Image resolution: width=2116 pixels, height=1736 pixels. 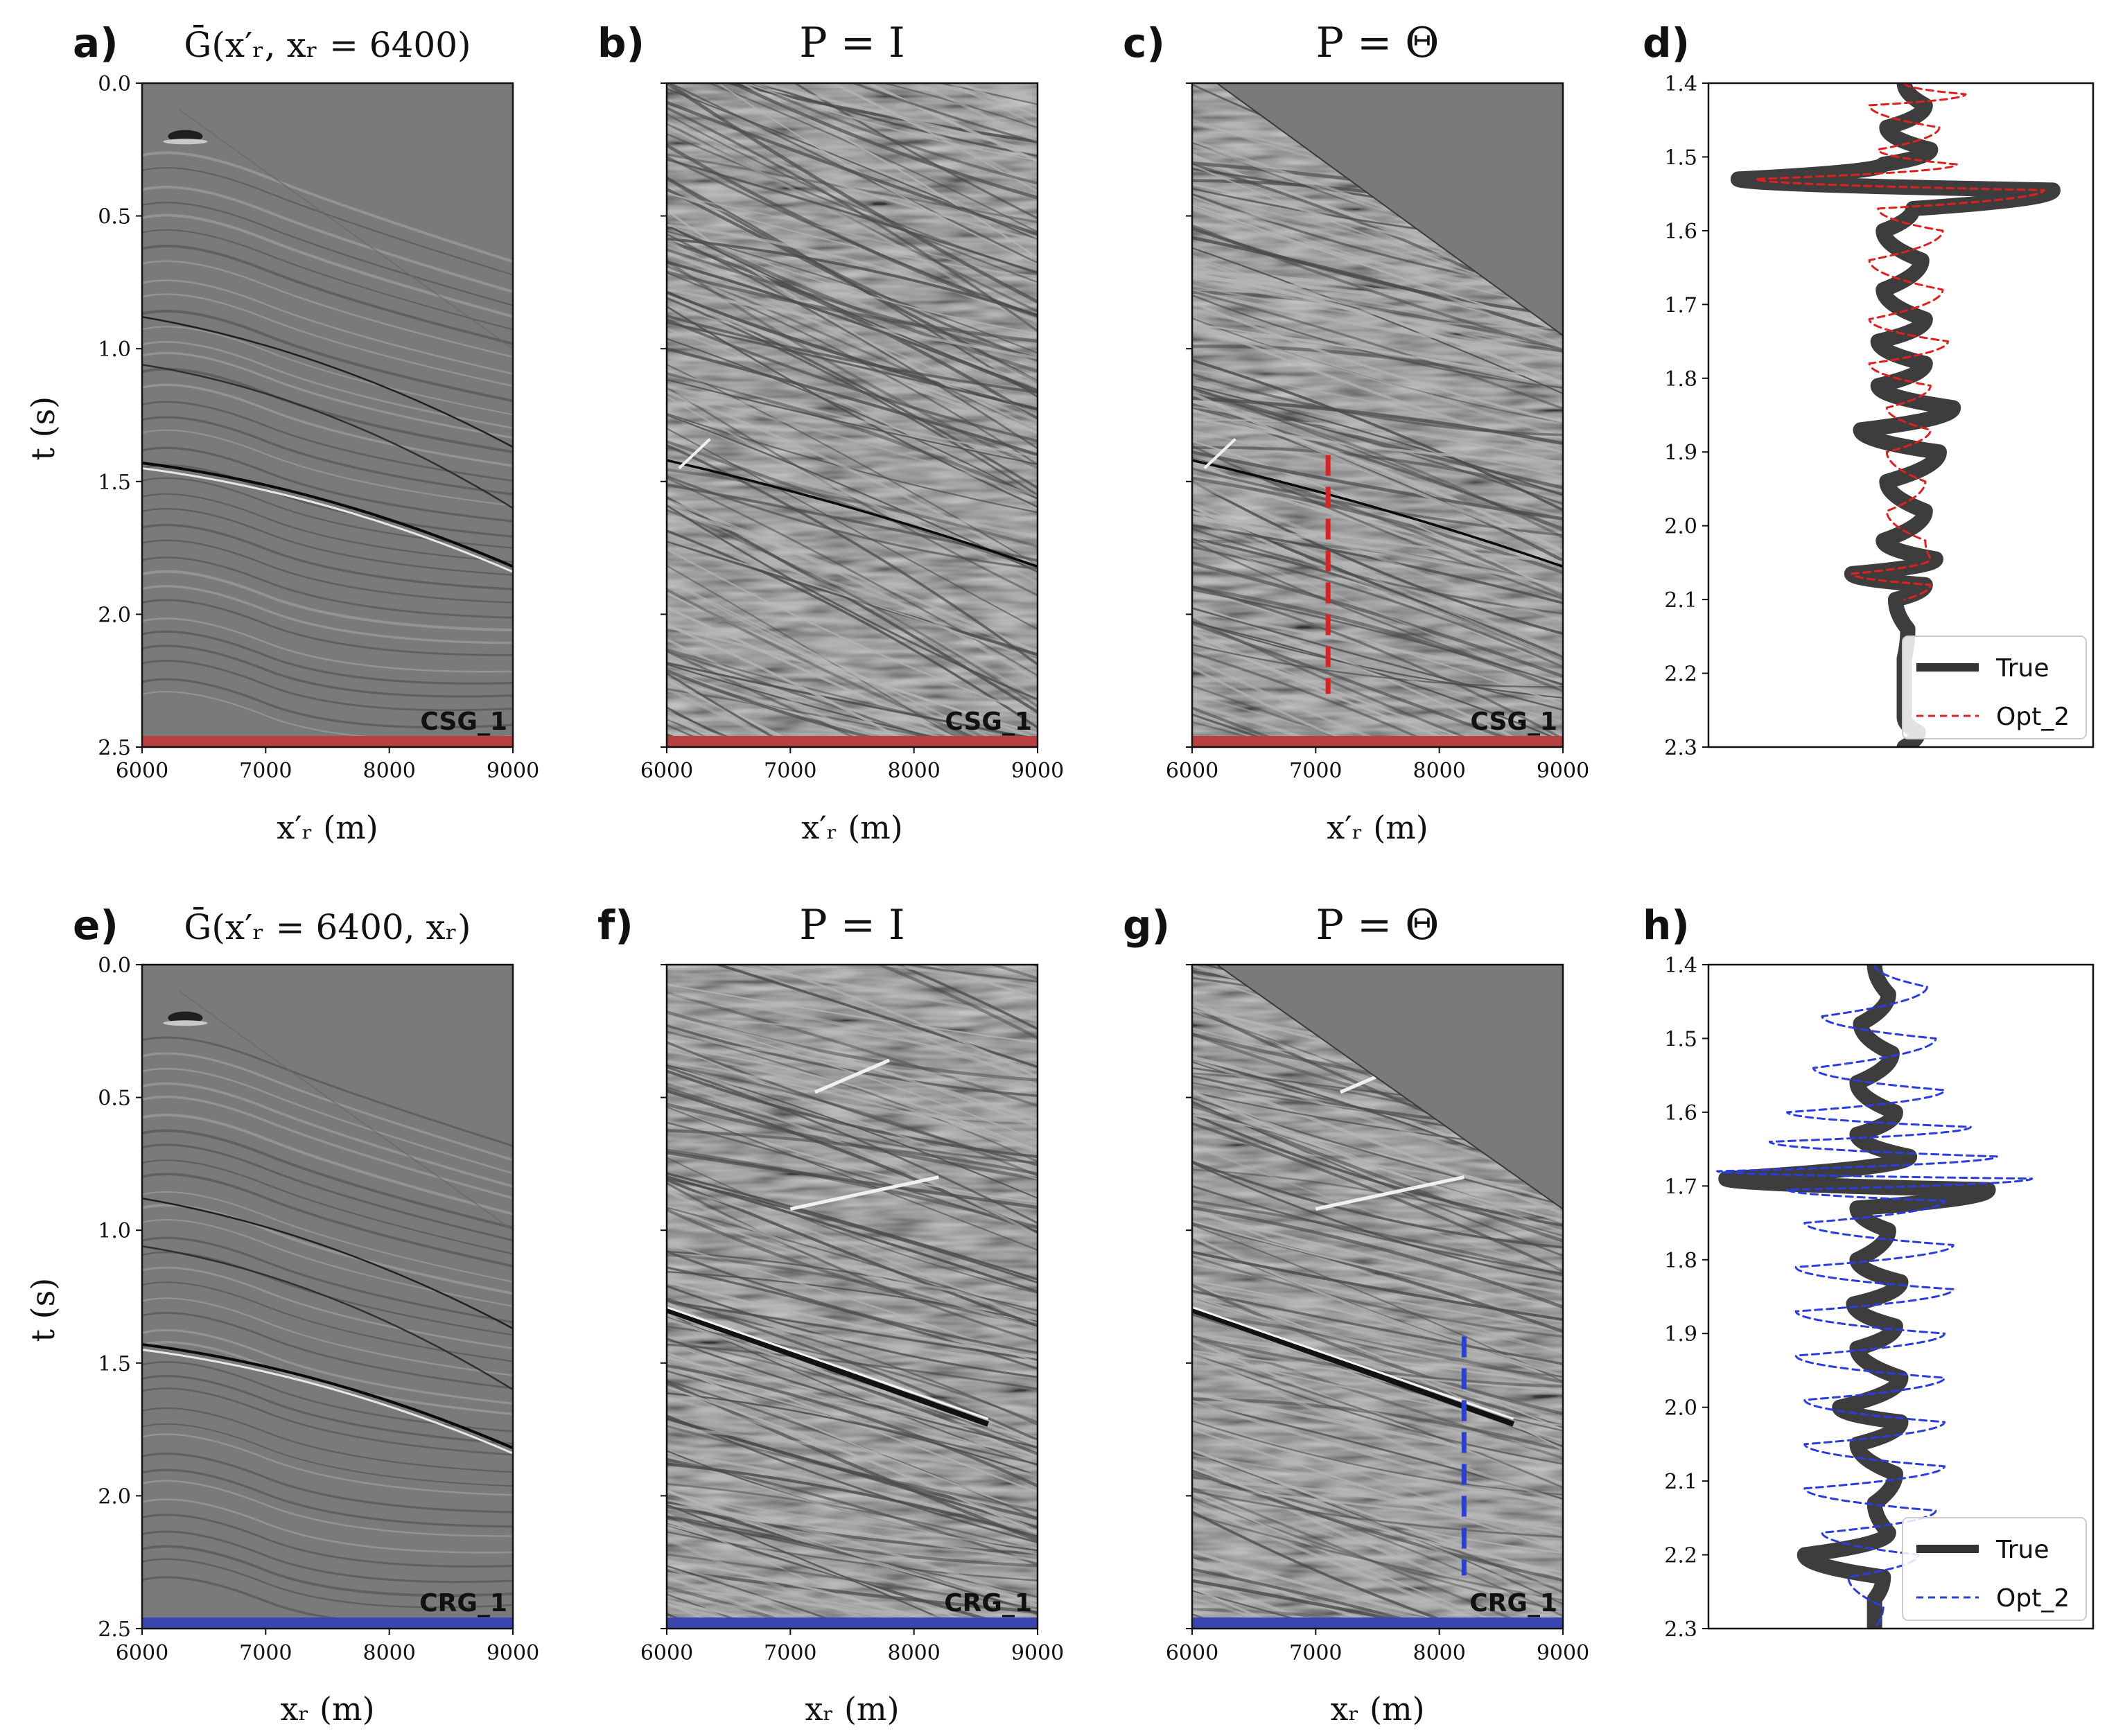 What do you see at coordinates (1439, 1653) in the screenshot?
I see `x-tick-label: 8000` at bounding box center [1439, 1653].